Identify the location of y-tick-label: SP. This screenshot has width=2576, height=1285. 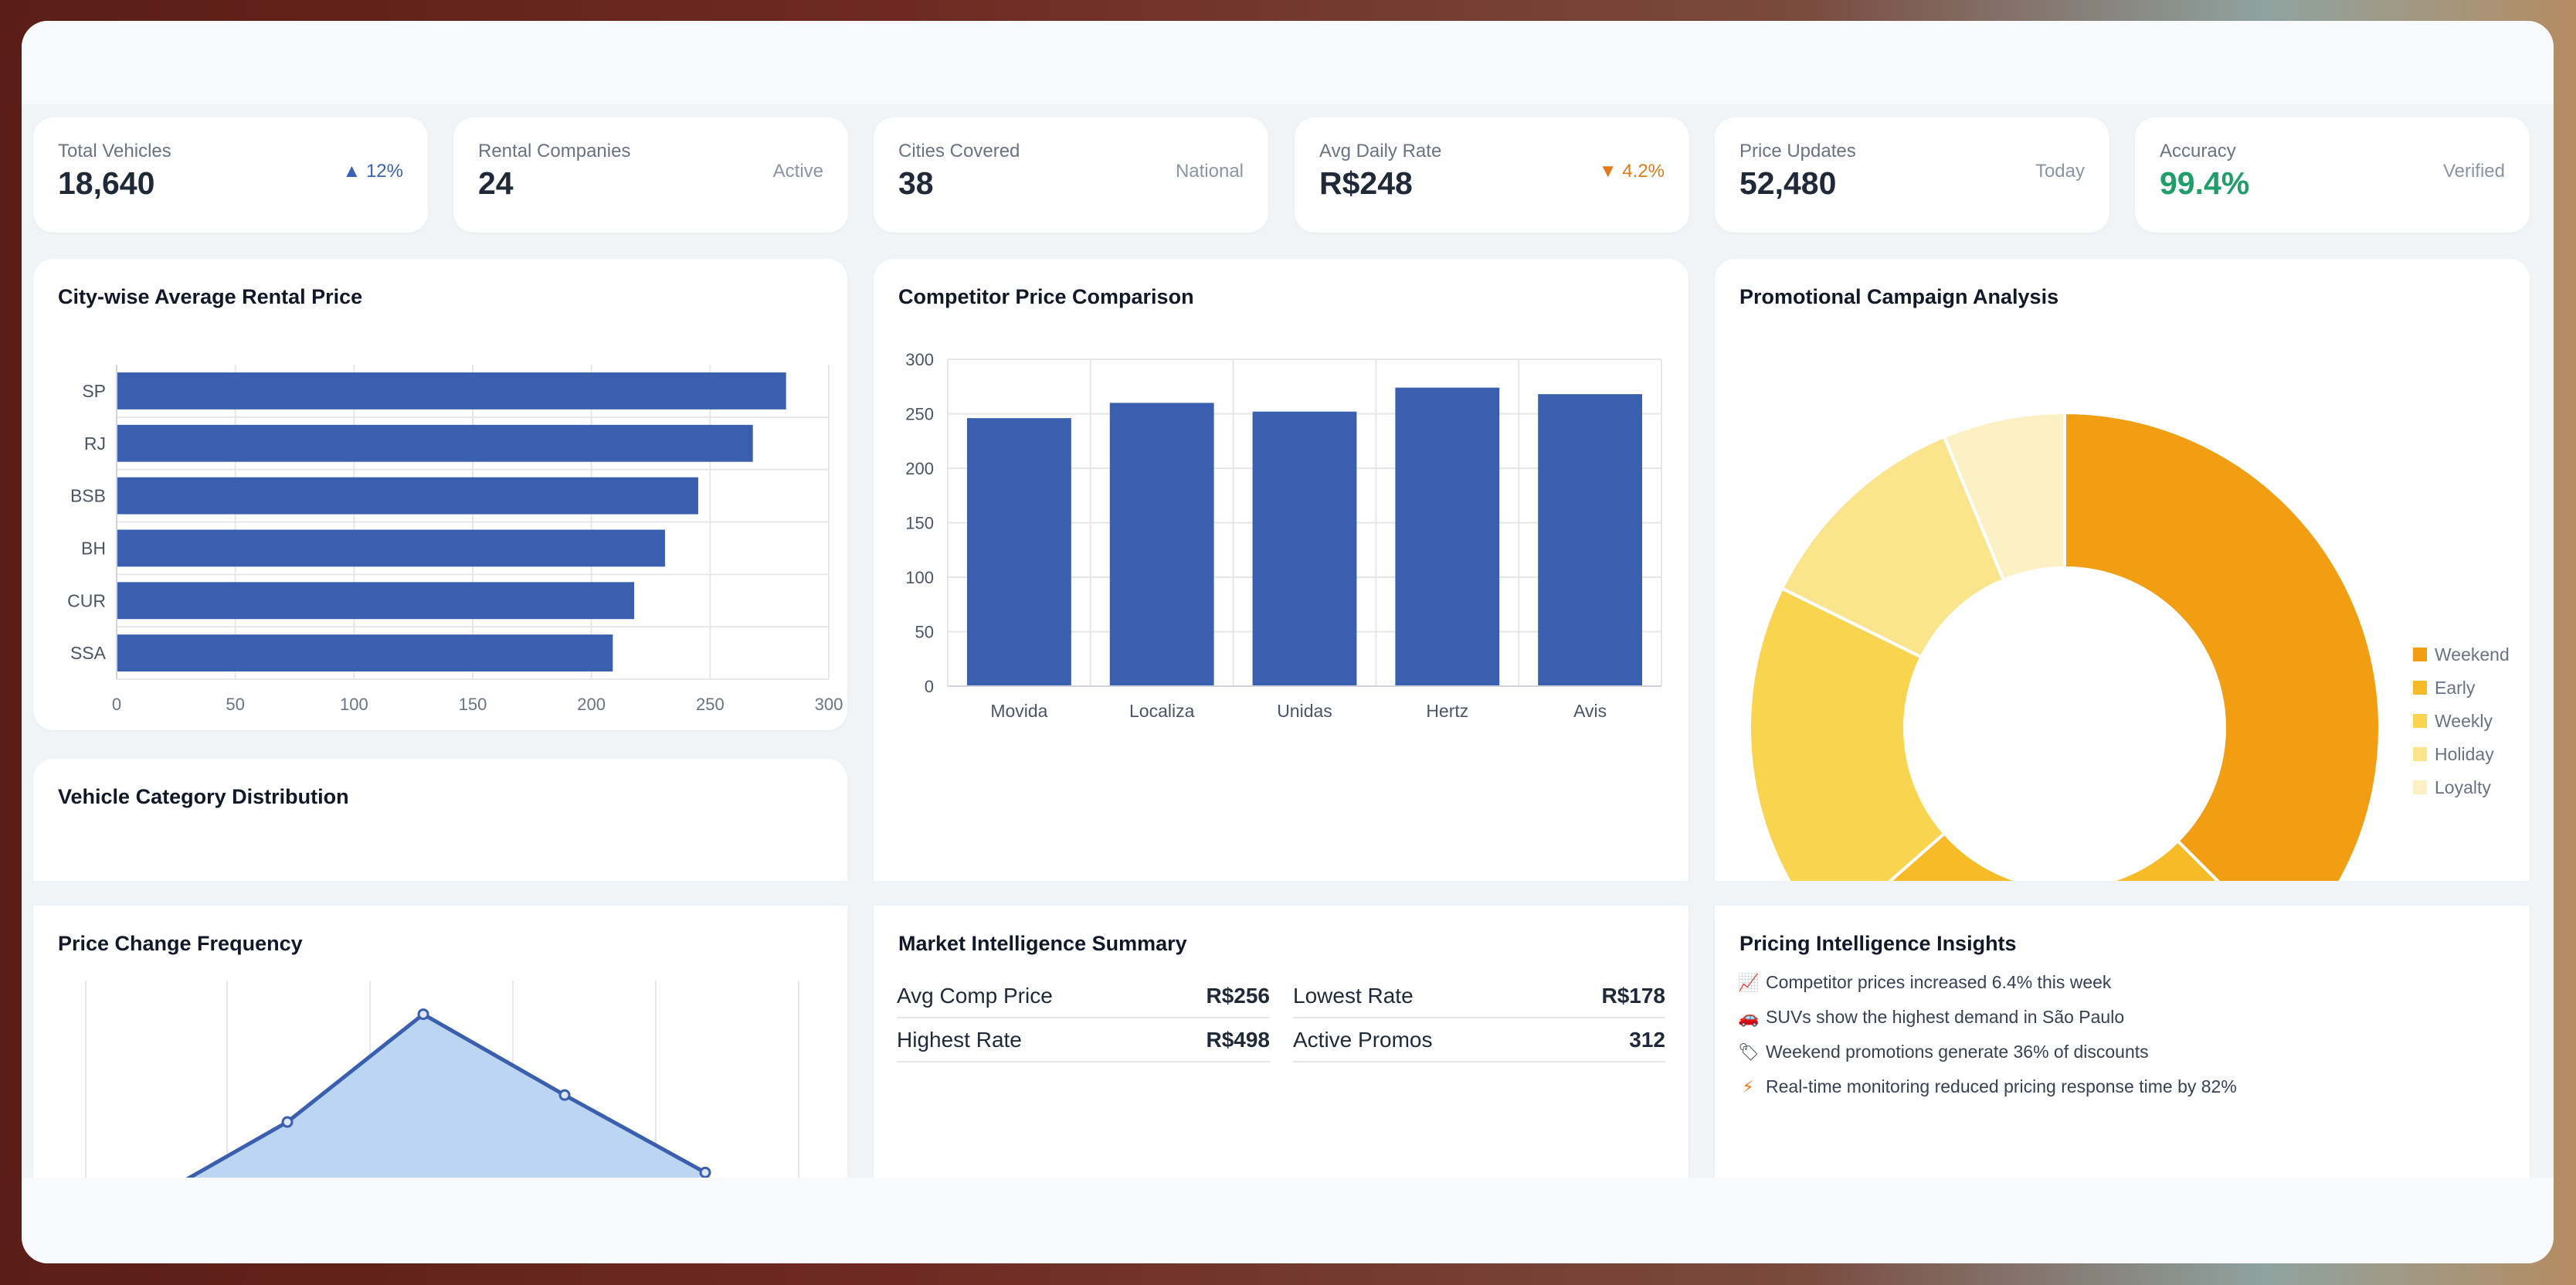
(94, 391).